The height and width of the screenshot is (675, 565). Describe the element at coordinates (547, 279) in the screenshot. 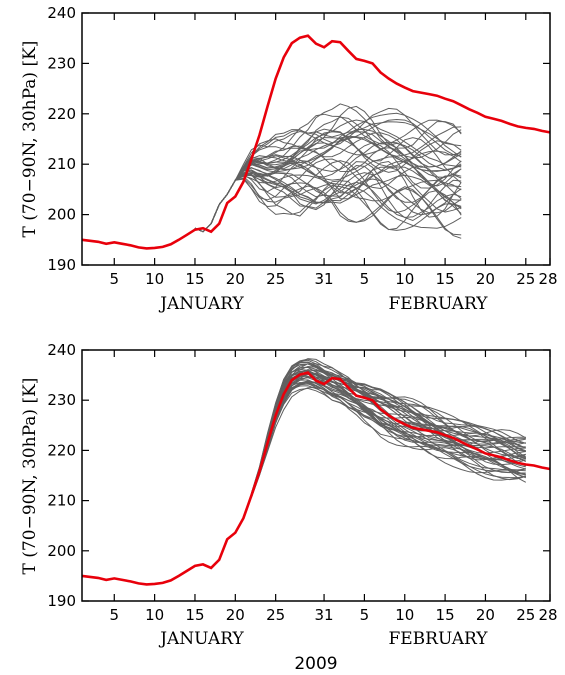

I see `top-x-tick-label: 28` at that location.